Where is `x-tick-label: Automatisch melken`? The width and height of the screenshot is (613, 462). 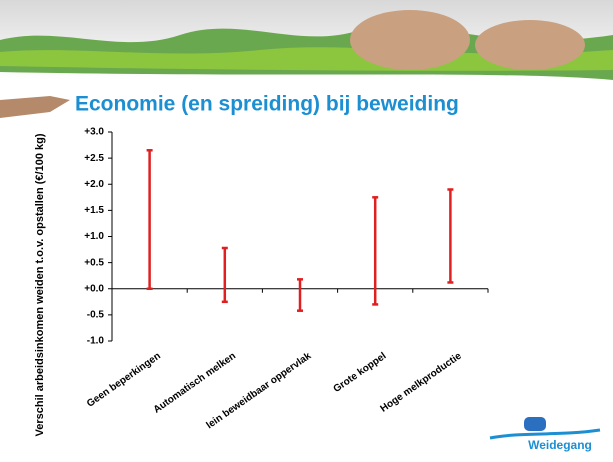
x-tick-label: Automatisch melken is located at coordinates (195, 383).